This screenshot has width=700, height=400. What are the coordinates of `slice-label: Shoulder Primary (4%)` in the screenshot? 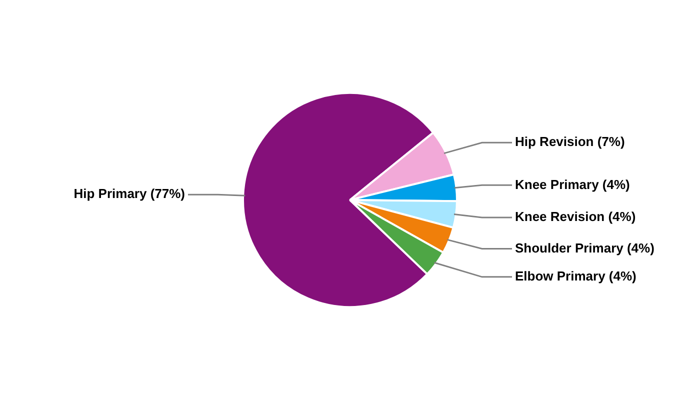 It's located at (584, 248).